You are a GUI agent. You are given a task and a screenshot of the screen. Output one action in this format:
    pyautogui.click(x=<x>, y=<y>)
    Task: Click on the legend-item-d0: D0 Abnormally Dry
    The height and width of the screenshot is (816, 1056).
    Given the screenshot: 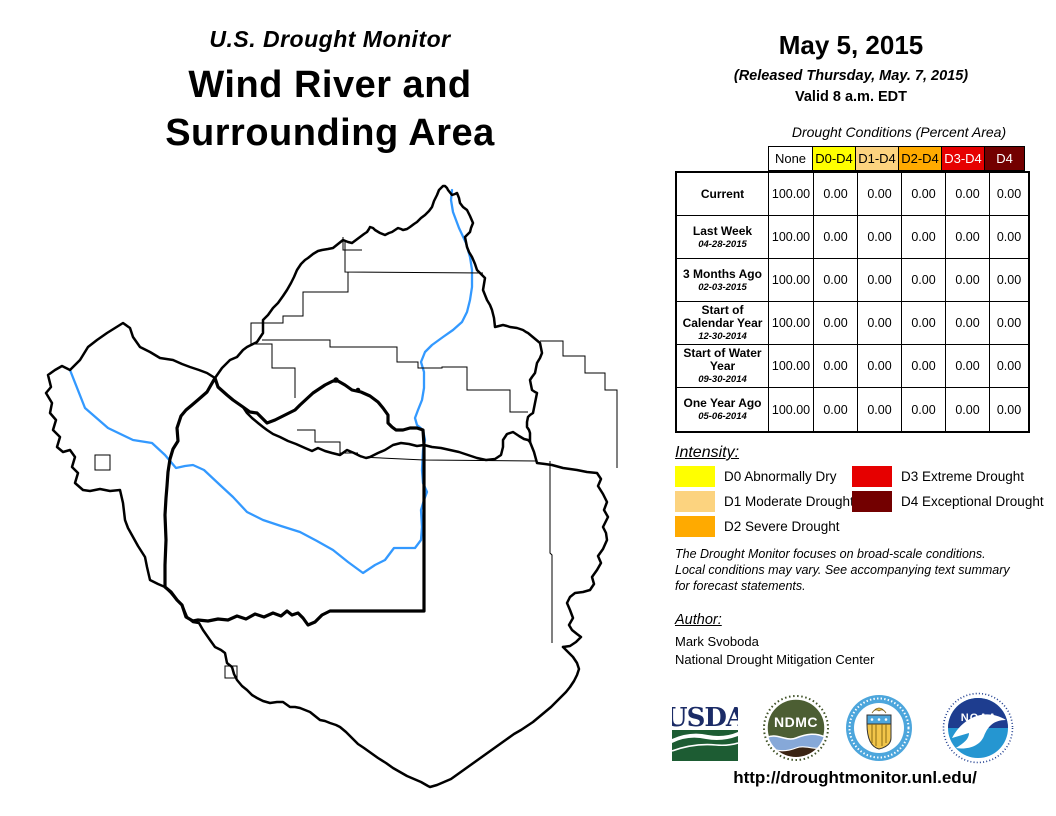 What is the action you would take?
    pyautogui.click(x=756, y=476)
    